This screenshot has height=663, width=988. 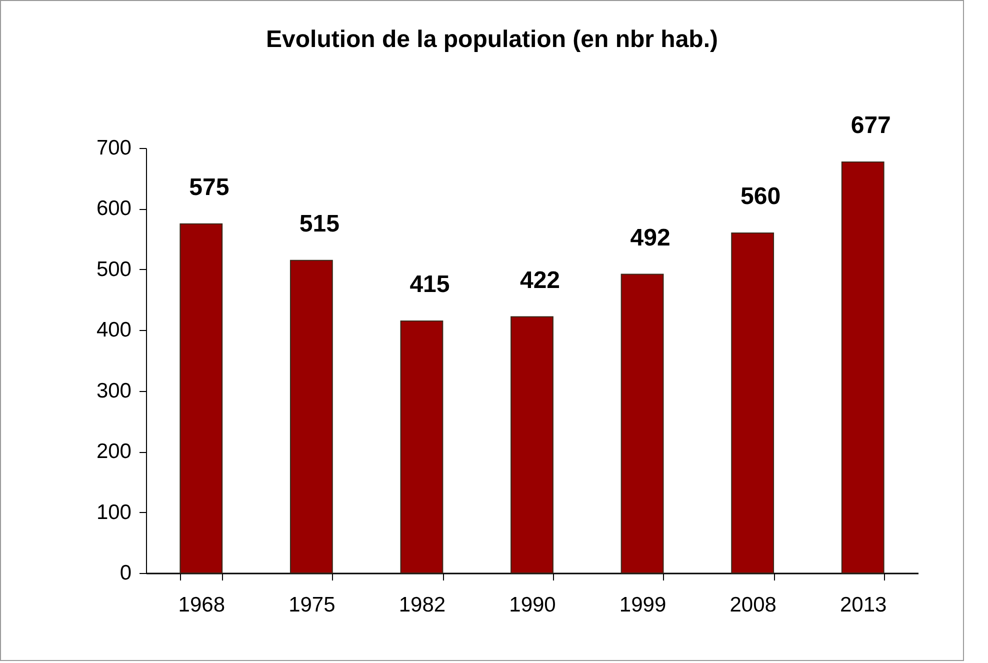 I want to click on y-tick-label: 400, so click(x=114, y=330).